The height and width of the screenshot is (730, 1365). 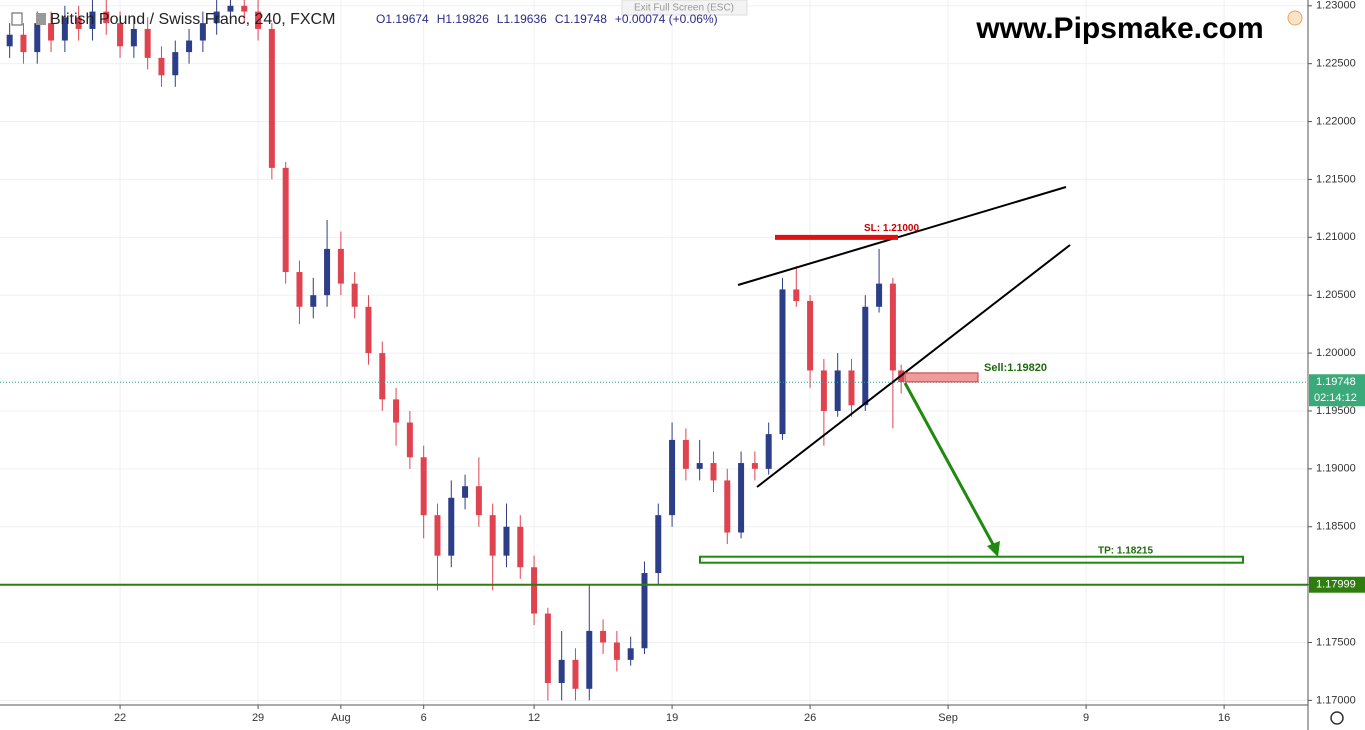 I want to click on y-tick-label: 1.22500, so click(x=1336, y=64).